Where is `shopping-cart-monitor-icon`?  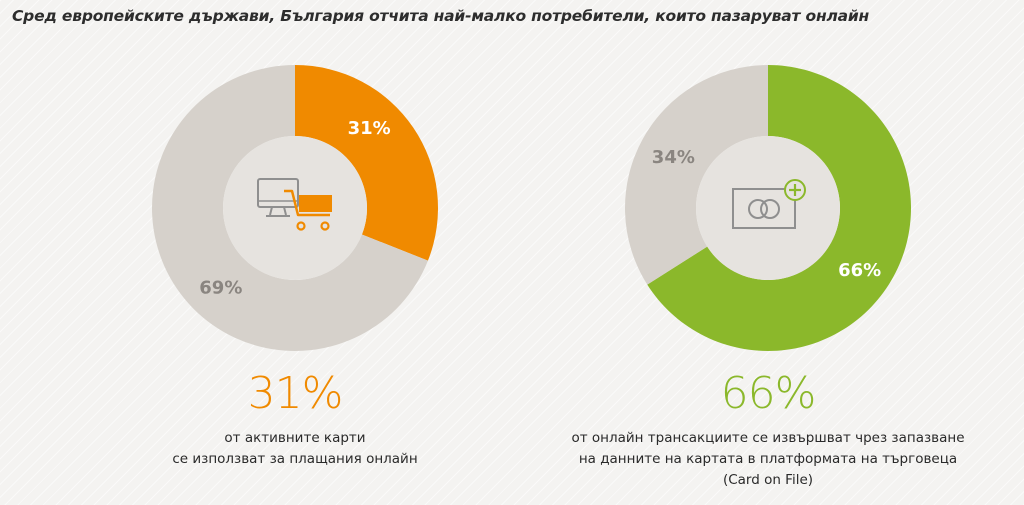 shopping-cart-monitor-icon is located at coordinates (294, 204).